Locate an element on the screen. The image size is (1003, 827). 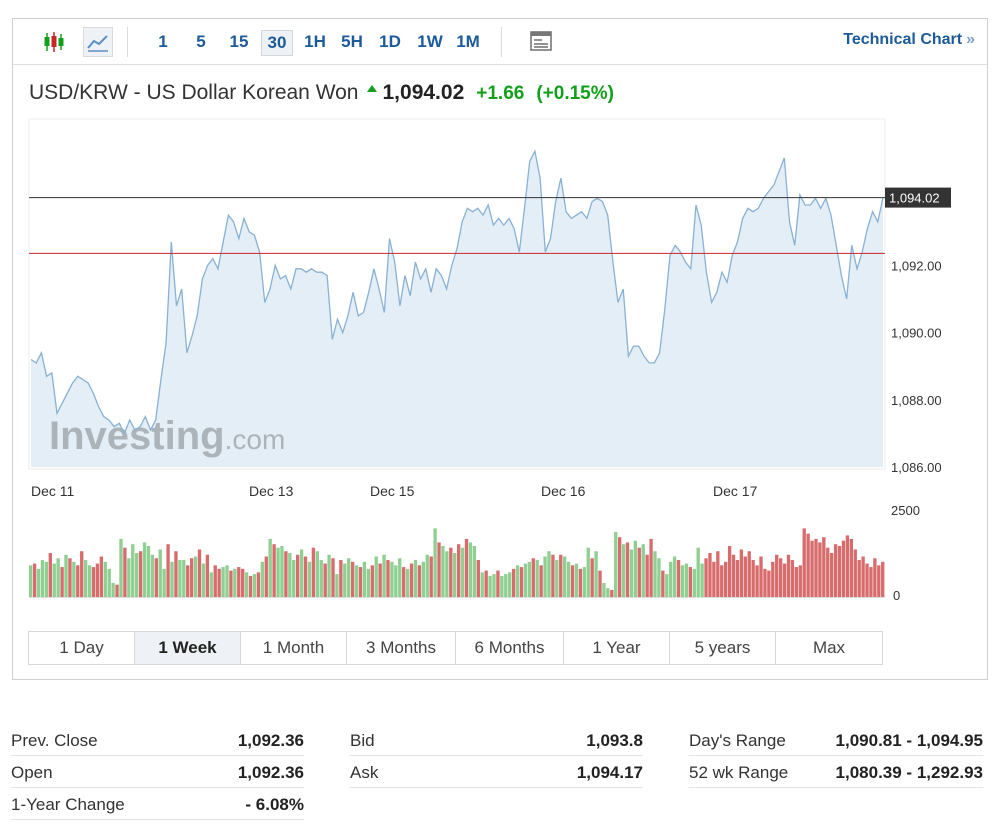
range-5-years: 5 years is located at coordinates (723, 648).